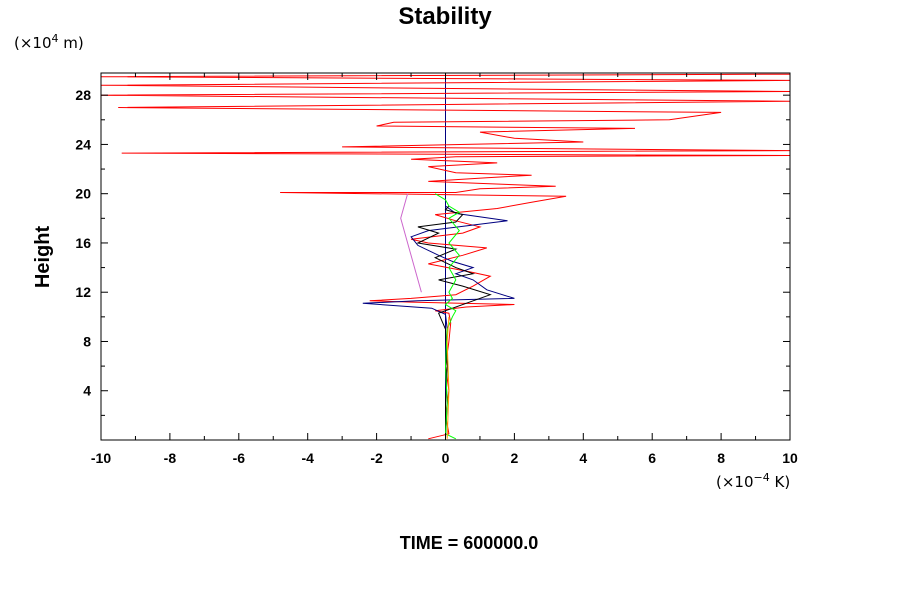 This screenshot has height=600, width=900. I want to click on y-tick-label: 16, so click(83, 243).